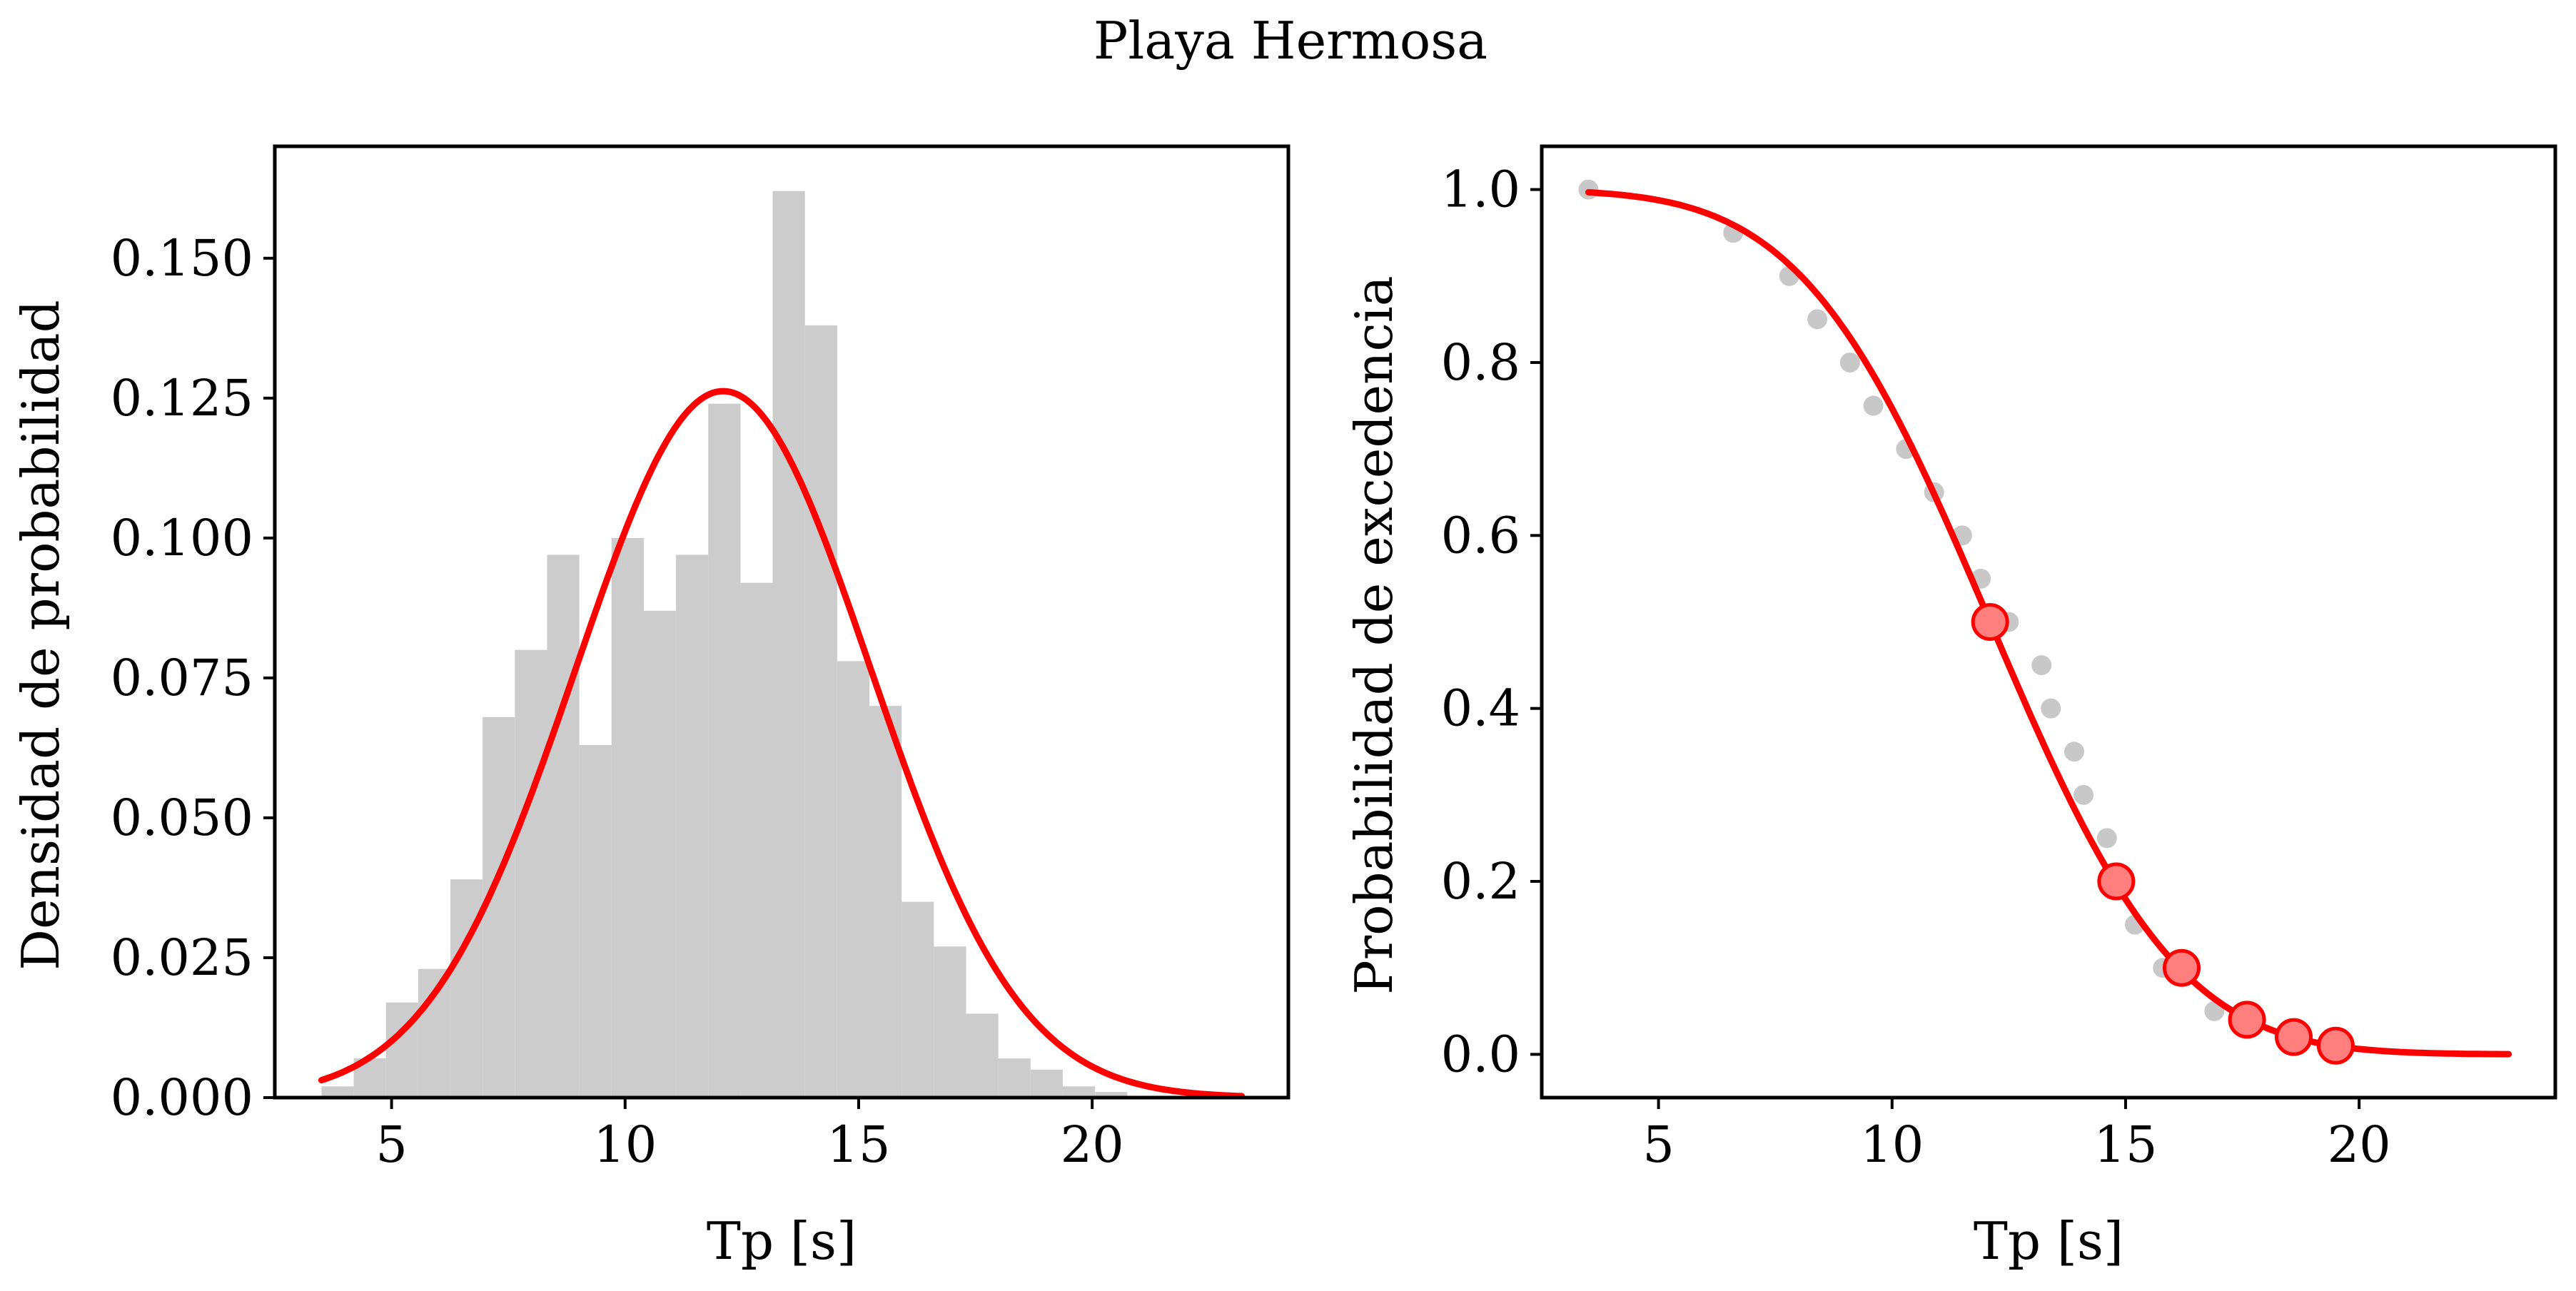 The height and width of the screenshot is (1291, 2576). Describe the element at coordinates (2048, 1241) in the screenshot. I see `exceedance-x-axis-label: Tp [s]` at that location.